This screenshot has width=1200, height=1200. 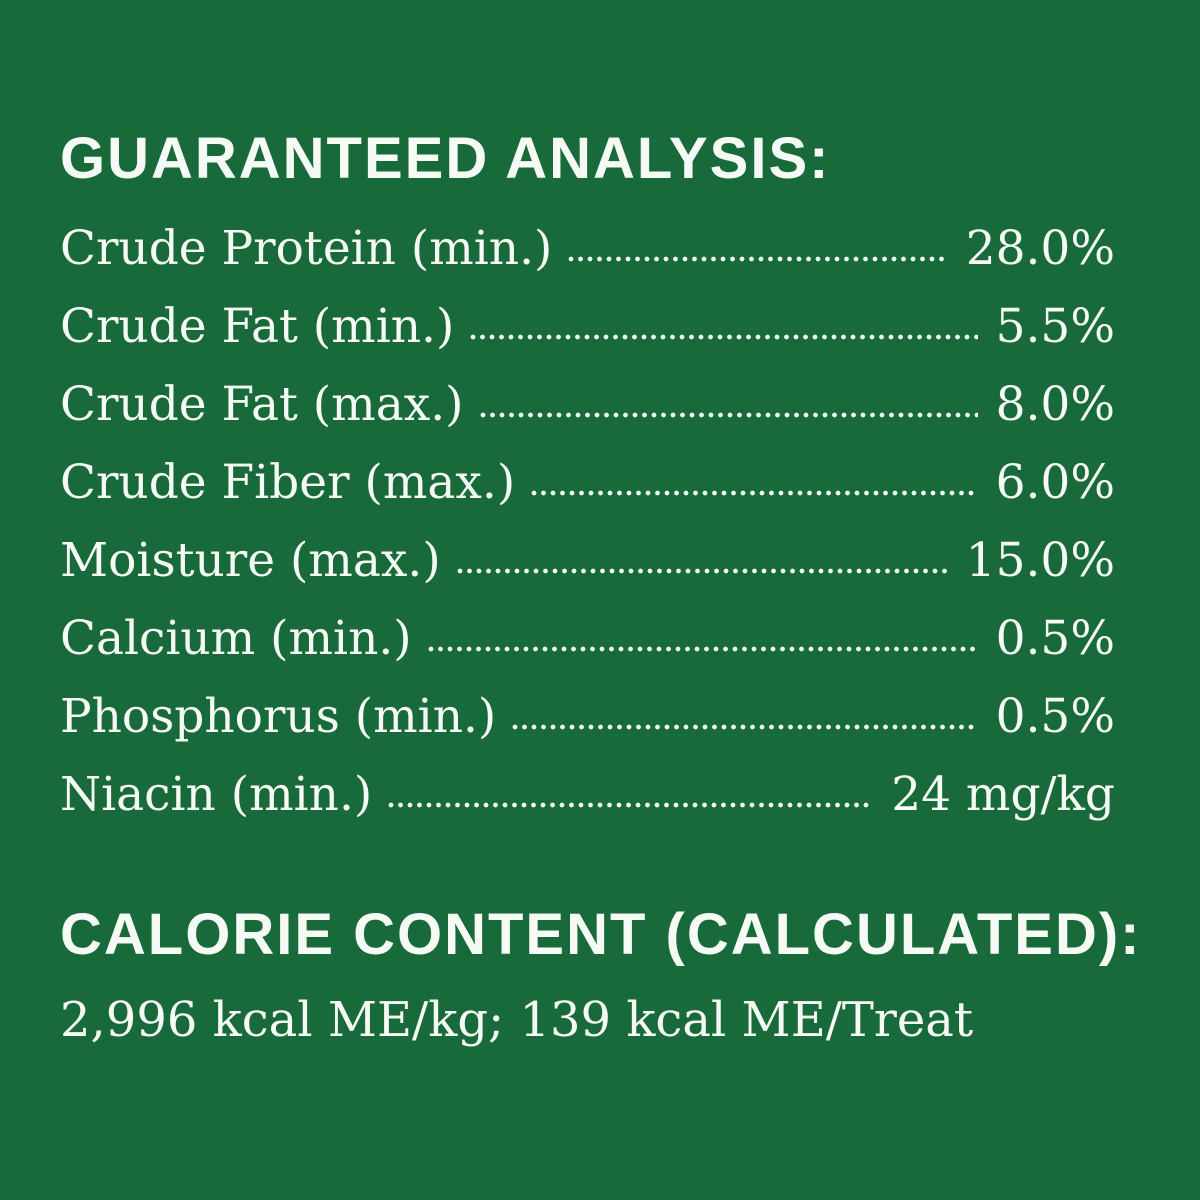 I want to click on nutrient-value: 28.0%, so click(x=1040, y=248).